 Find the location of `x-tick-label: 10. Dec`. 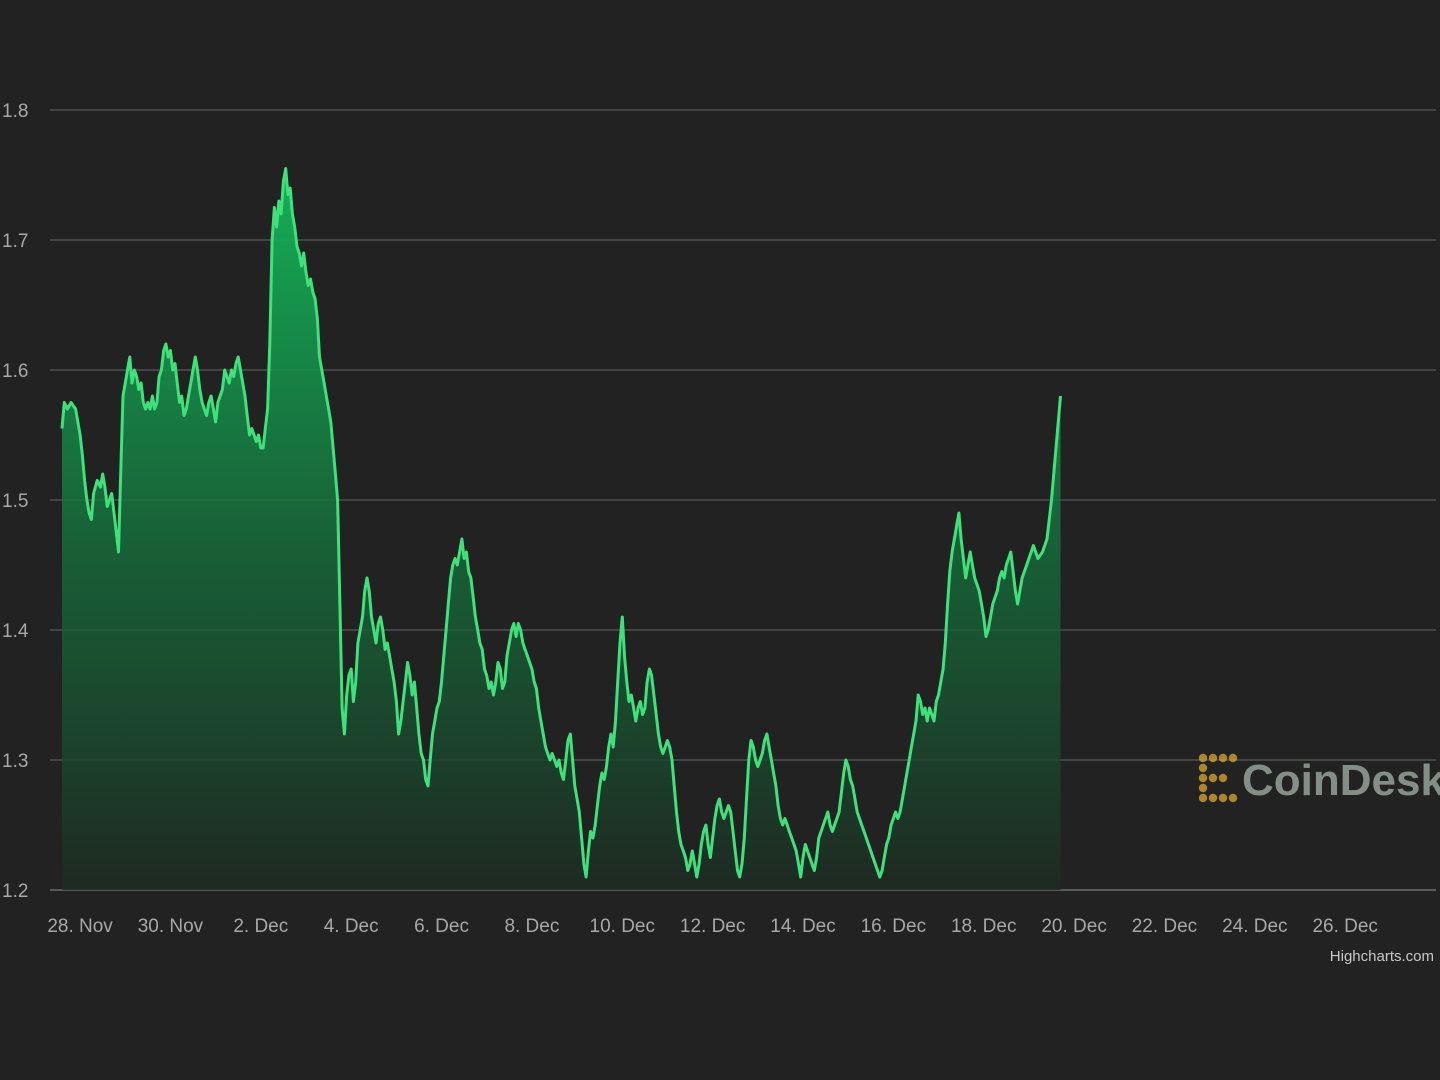

x-tick-label: 10. Dec is located at coordinates (622, 926).